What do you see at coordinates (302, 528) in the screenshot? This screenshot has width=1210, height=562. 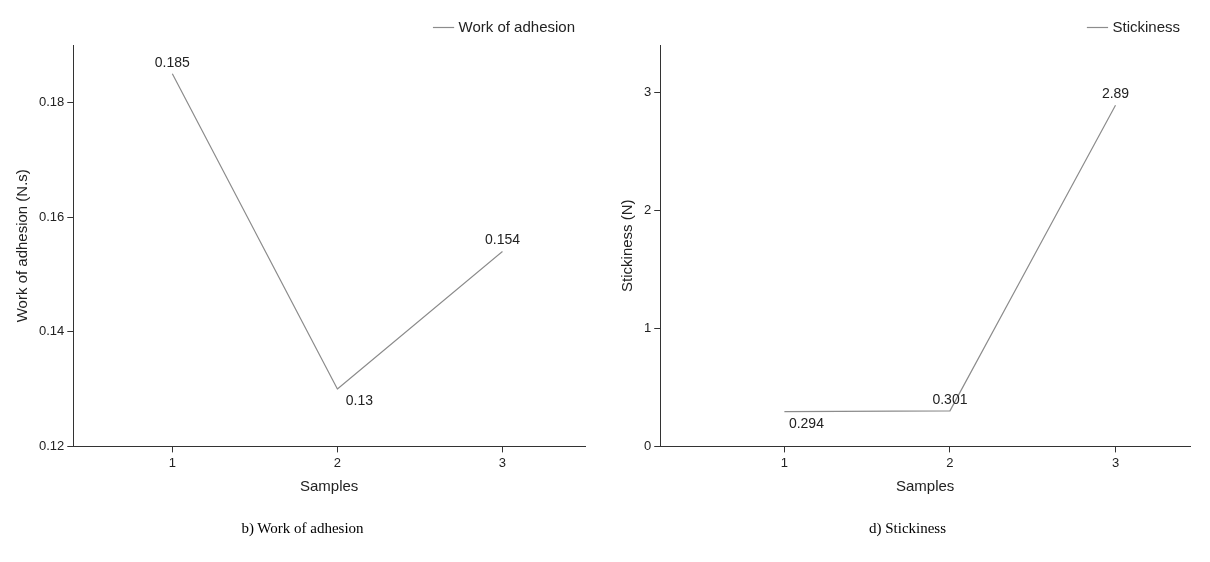 I see `text: b) Work of adhesion` at bounding box center [302, 528].